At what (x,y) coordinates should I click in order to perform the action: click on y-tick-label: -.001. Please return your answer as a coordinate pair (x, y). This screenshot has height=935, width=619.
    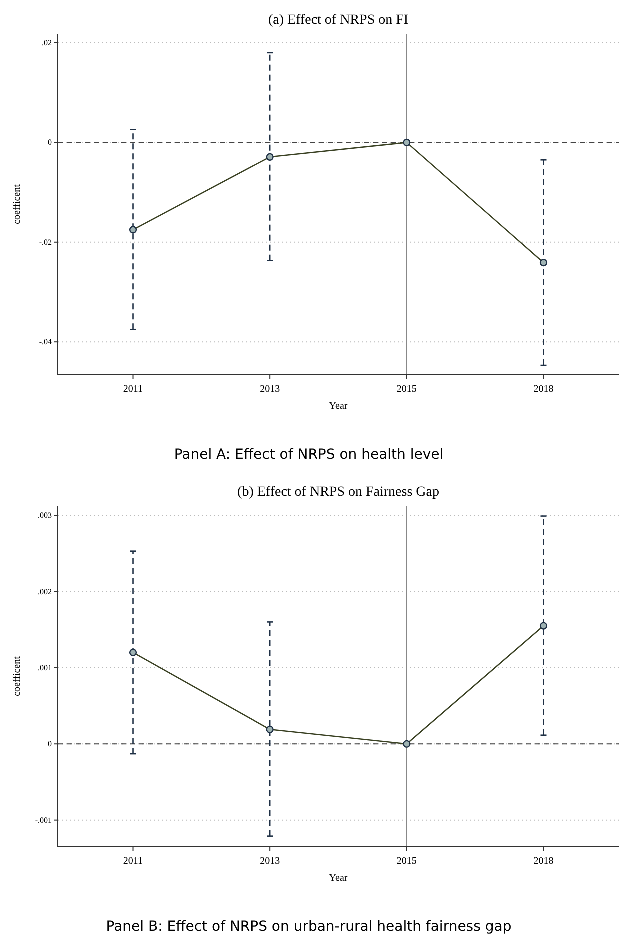
    Looking at the image, I should click on (43, 820).